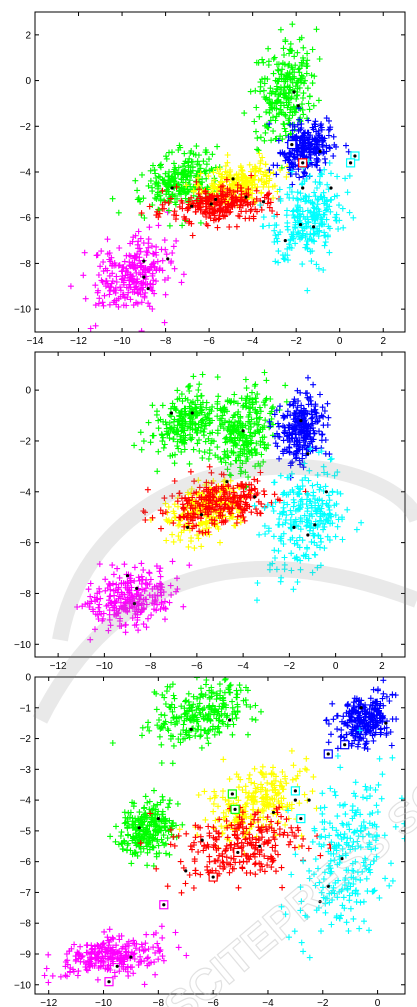 This screenshot has height=1007, width=417. I want to click on y-tick-label: −2, so click(26, 441).